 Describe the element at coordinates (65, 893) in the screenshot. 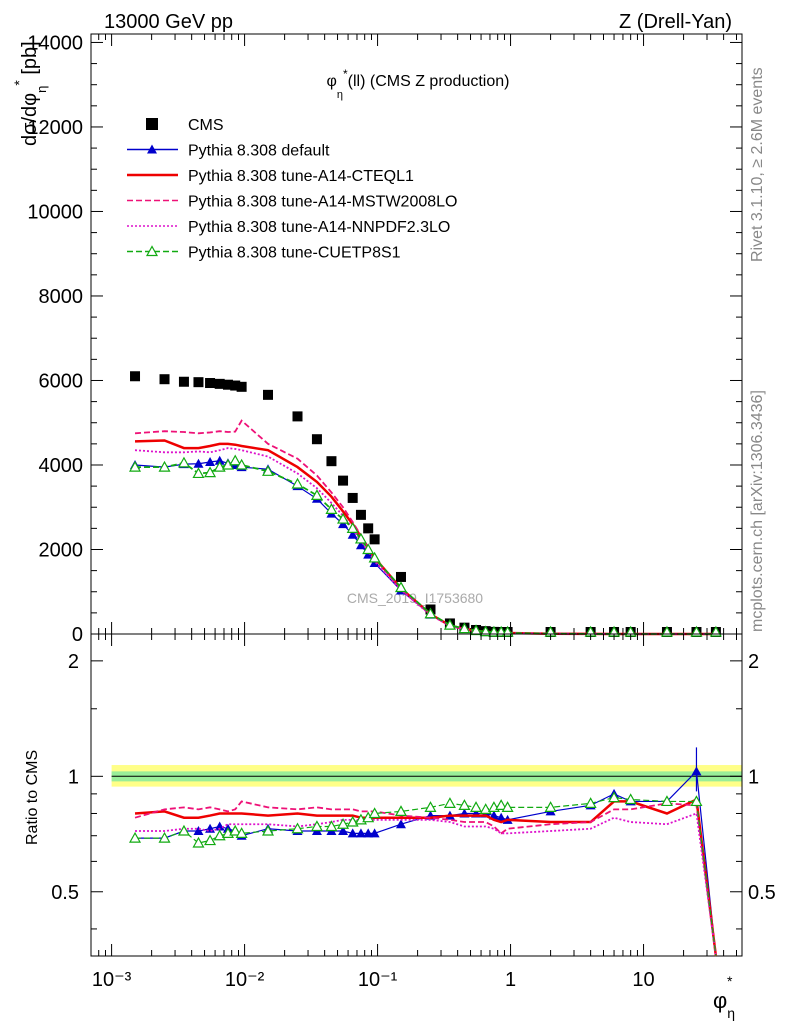

I see `ratio-y-tick-label: 0.5` at that location.